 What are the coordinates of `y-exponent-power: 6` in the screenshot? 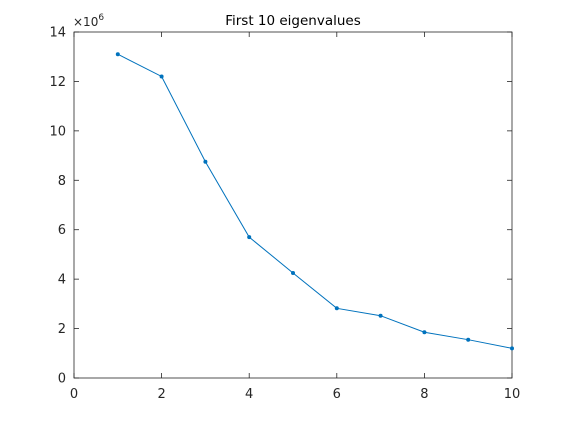 It's located at (101, 18).